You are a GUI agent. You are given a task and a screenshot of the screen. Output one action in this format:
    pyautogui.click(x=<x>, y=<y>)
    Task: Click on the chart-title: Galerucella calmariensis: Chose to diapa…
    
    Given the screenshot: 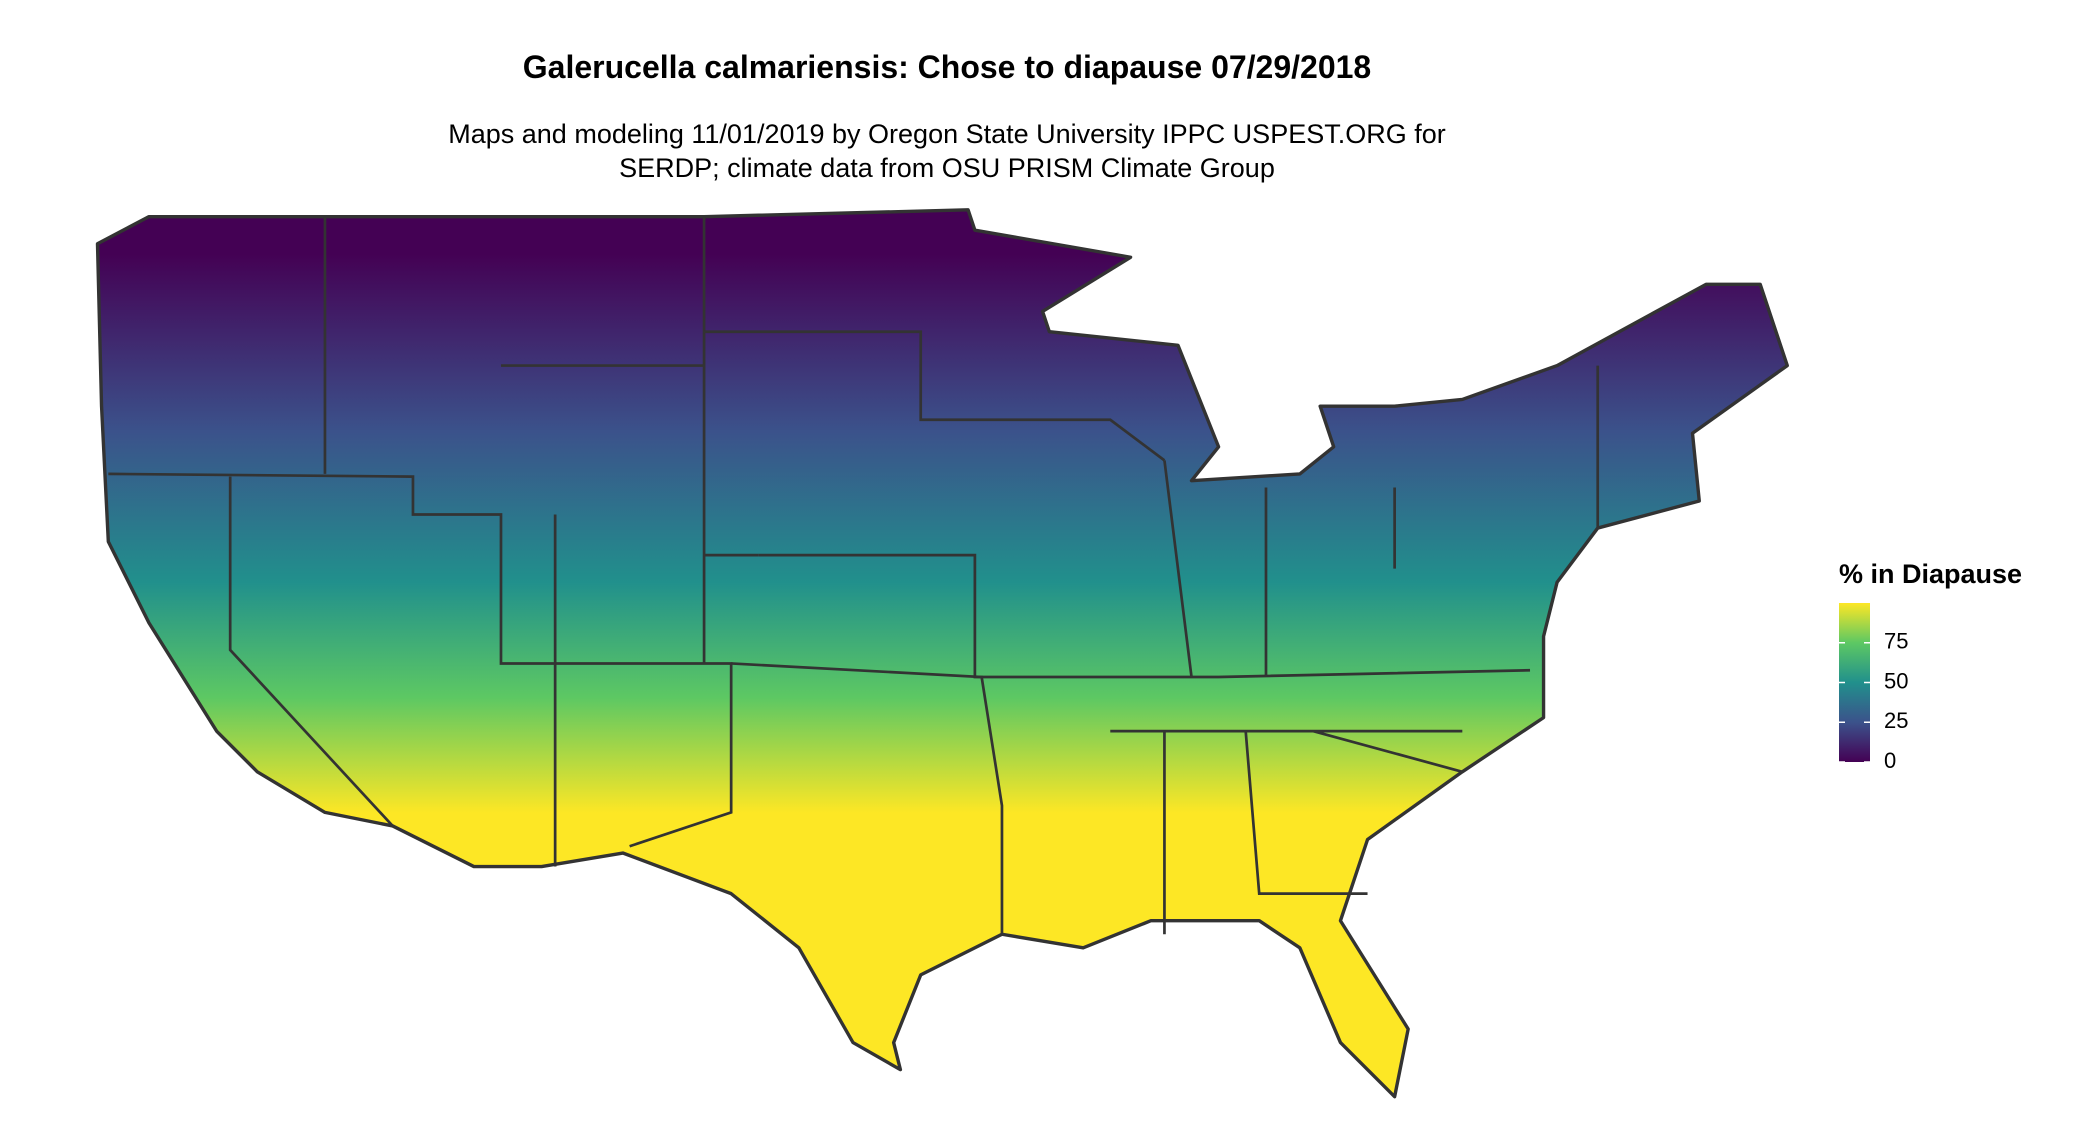 What is the action you would take?
    pyautogui.click(x=947, y=67)
    